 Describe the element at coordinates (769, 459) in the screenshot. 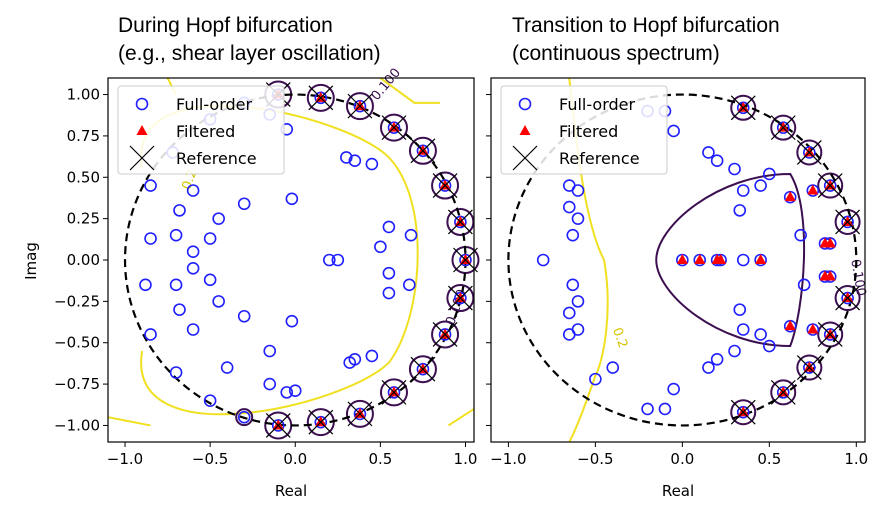

I see `x-tick-label: 0.5` at that location.